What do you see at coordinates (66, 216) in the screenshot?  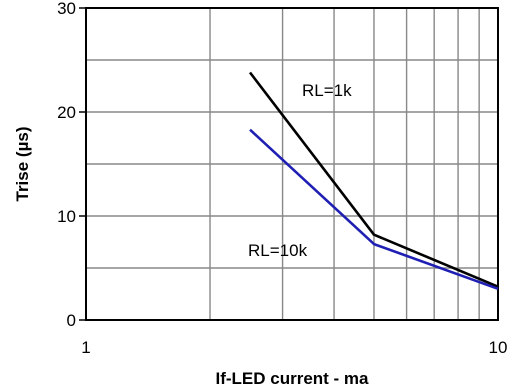 I see `y-tick-label-10: 10` at bounding box center [66, 216].